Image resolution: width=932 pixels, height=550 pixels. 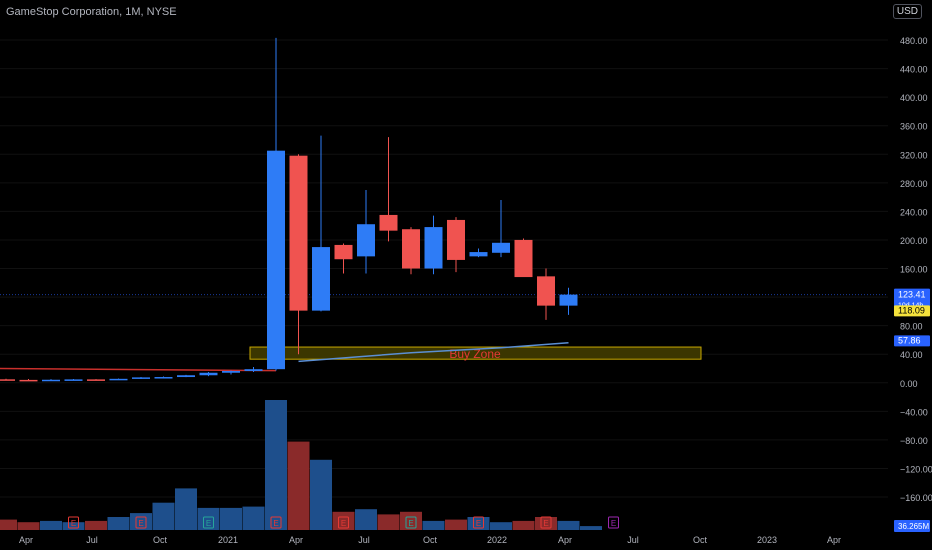 What do you see at coordinates (497, 540) in the screenshot?
I see `x-tick-label: 2022` at bounding box center [497, 540].